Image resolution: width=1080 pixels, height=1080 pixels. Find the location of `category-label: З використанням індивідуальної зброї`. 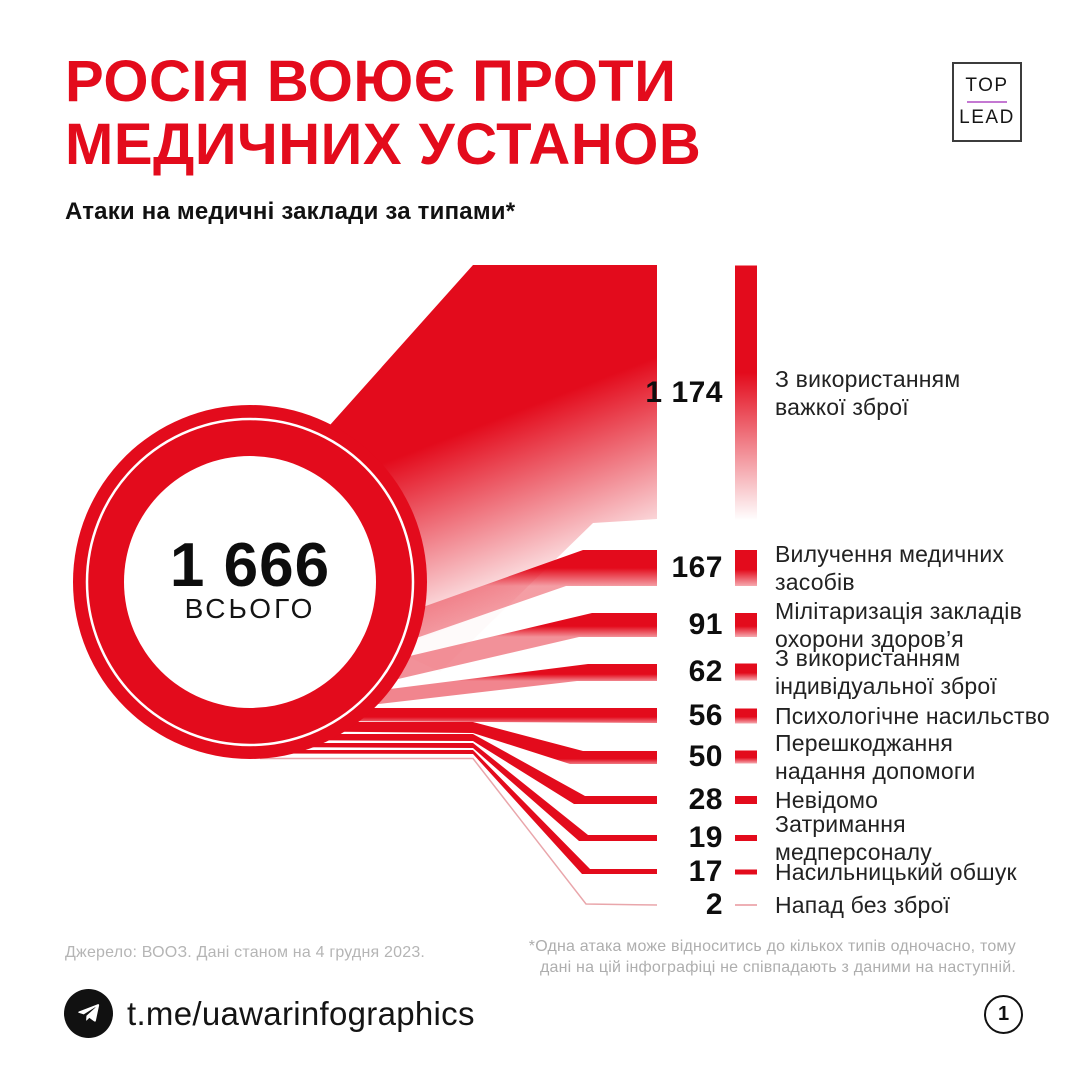

category-label: З використанням індивідуальної зброї is located at coordinates (886, 672).